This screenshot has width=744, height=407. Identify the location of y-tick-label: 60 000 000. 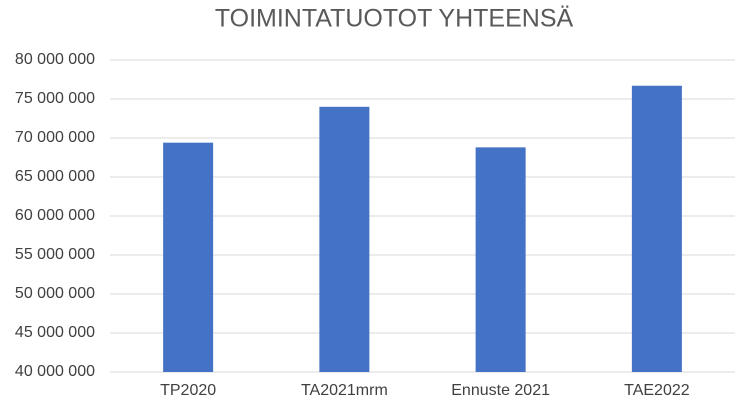
(55, 215).